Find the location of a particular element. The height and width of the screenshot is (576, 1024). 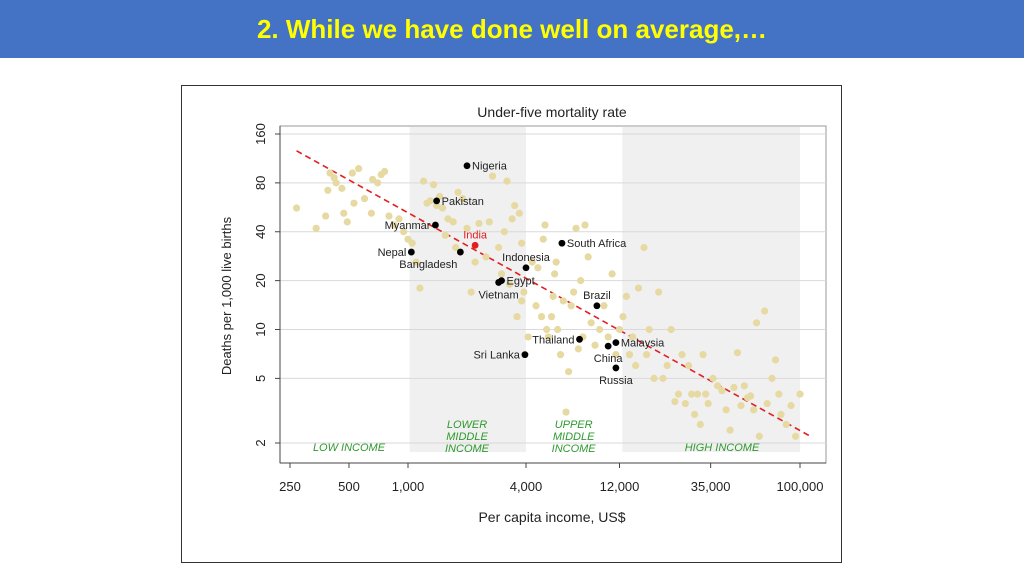

point-india is located at coordinates (475, 245).